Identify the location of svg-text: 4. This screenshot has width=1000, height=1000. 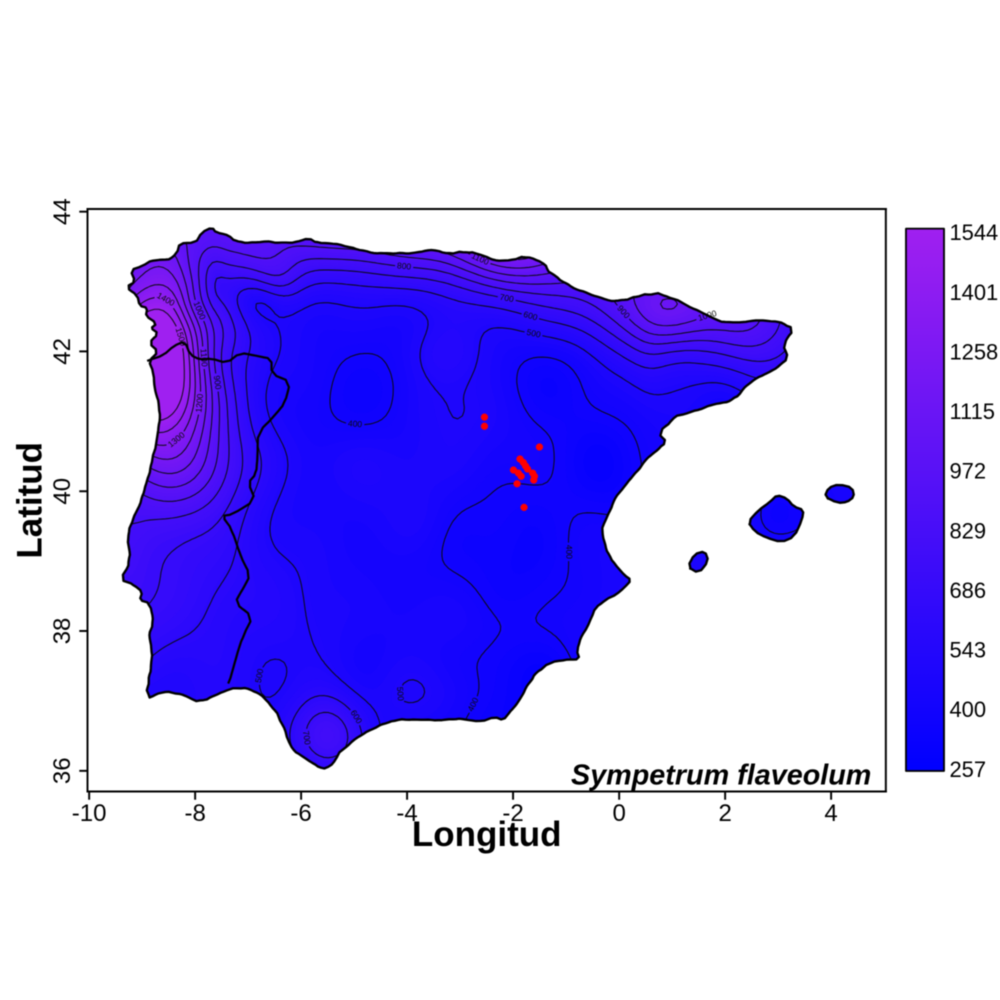
(830, 813).